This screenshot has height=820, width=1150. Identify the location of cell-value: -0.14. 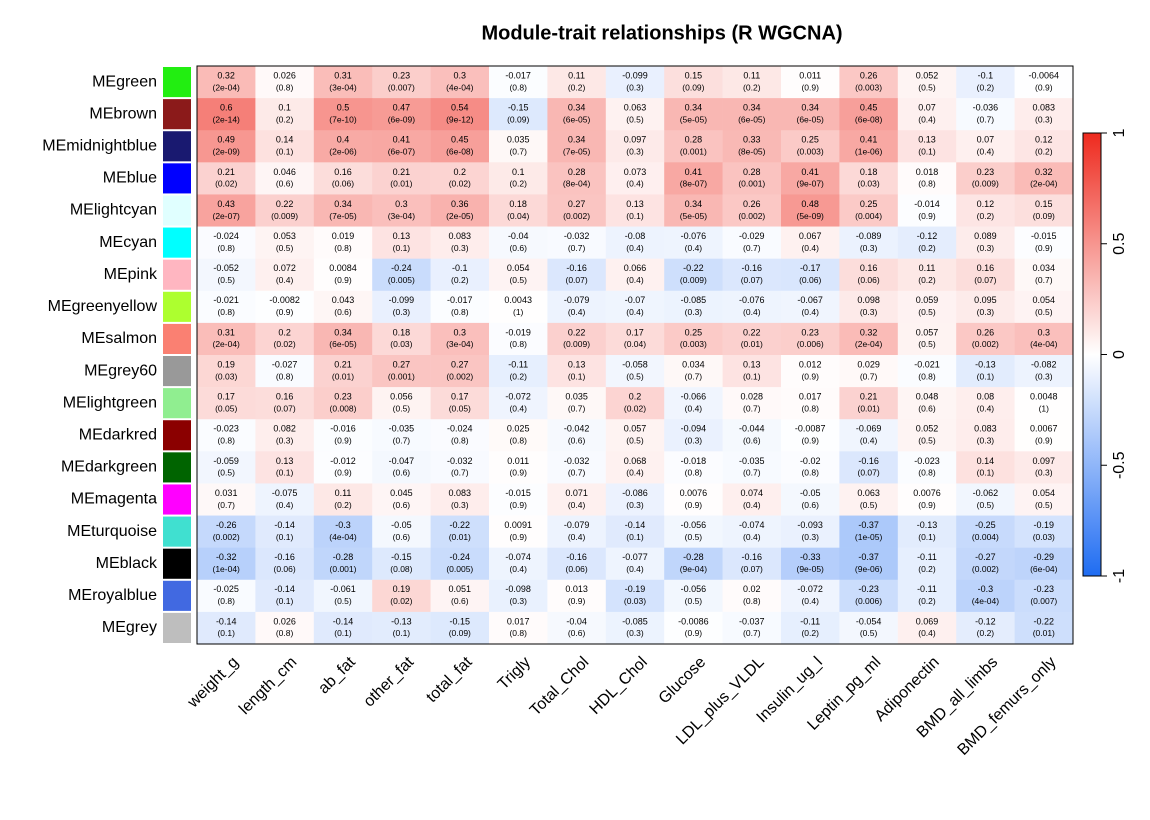
(343, 621).